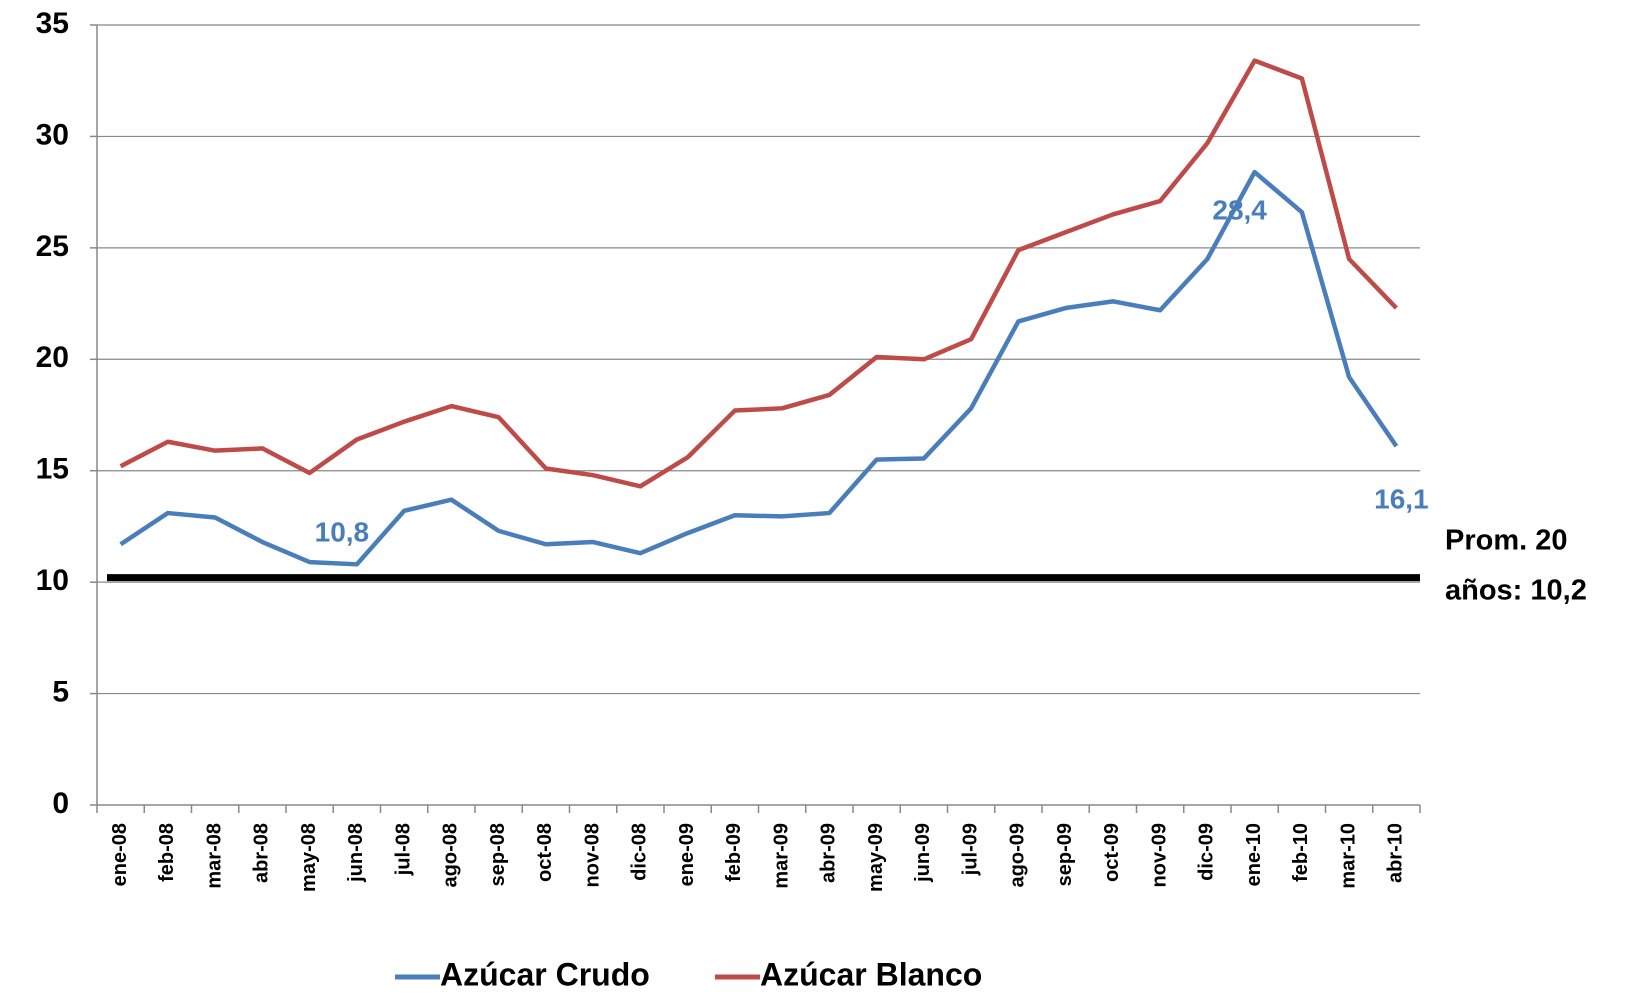 The image size is (1635, 1007). Describe the element at coordinates (1254, 854) in the screenshot. I see `x-tick-label: ene-10` at that location.